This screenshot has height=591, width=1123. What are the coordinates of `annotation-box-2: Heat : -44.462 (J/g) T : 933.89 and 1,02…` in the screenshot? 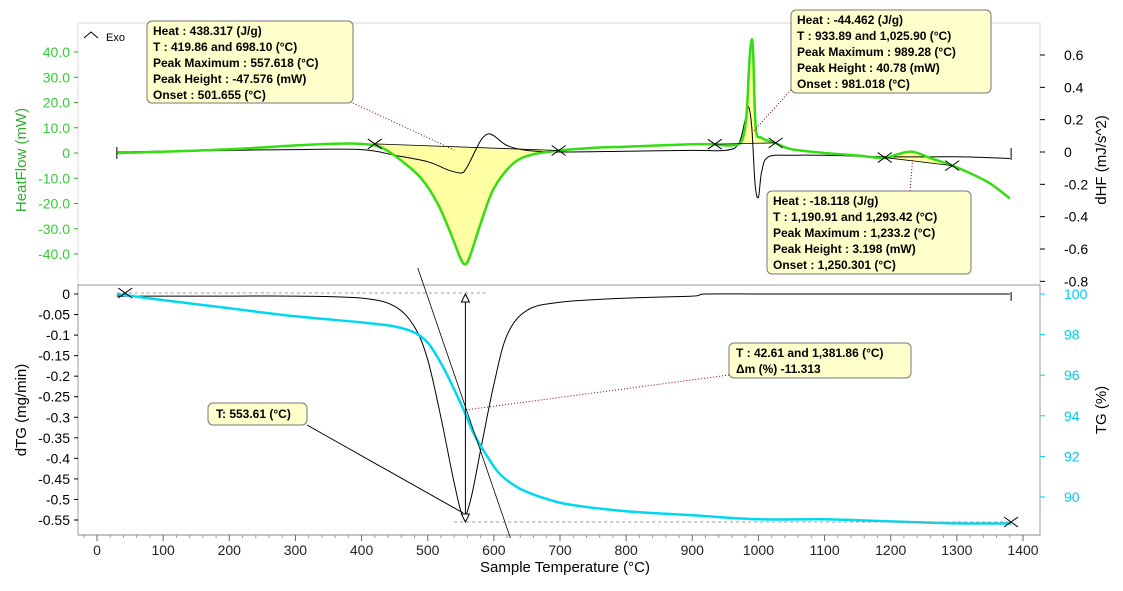 It's located at (891, 51).